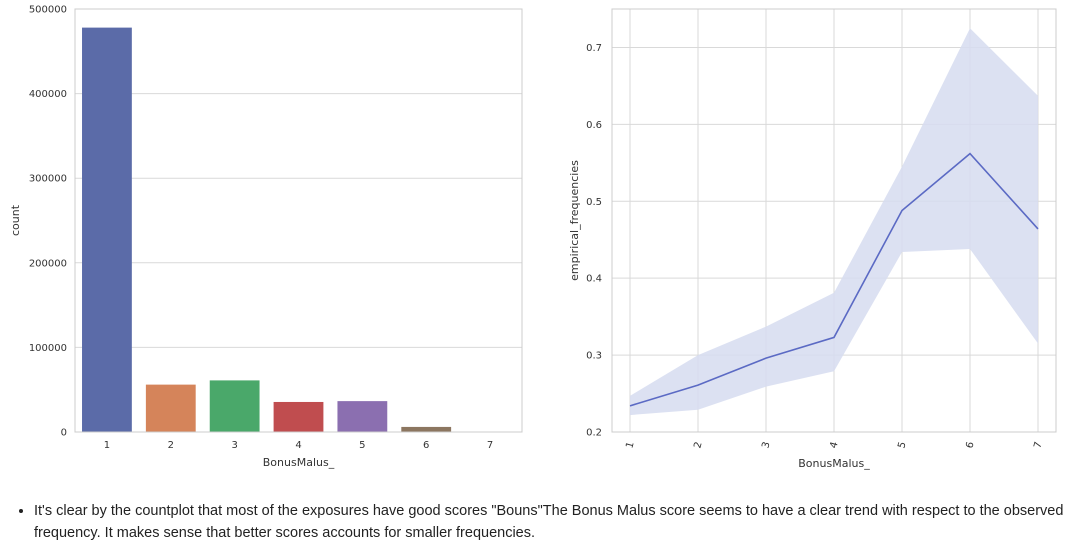  What do you see at coordinates (48, 179) in the screenshot?
I see `bar-y-tick-label: 300000` at bounding box center [48, 179].